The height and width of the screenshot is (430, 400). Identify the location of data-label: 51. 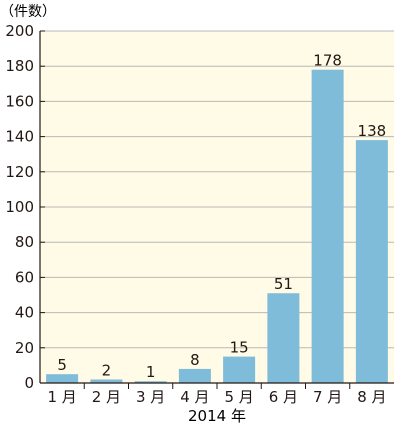
(283, 284).